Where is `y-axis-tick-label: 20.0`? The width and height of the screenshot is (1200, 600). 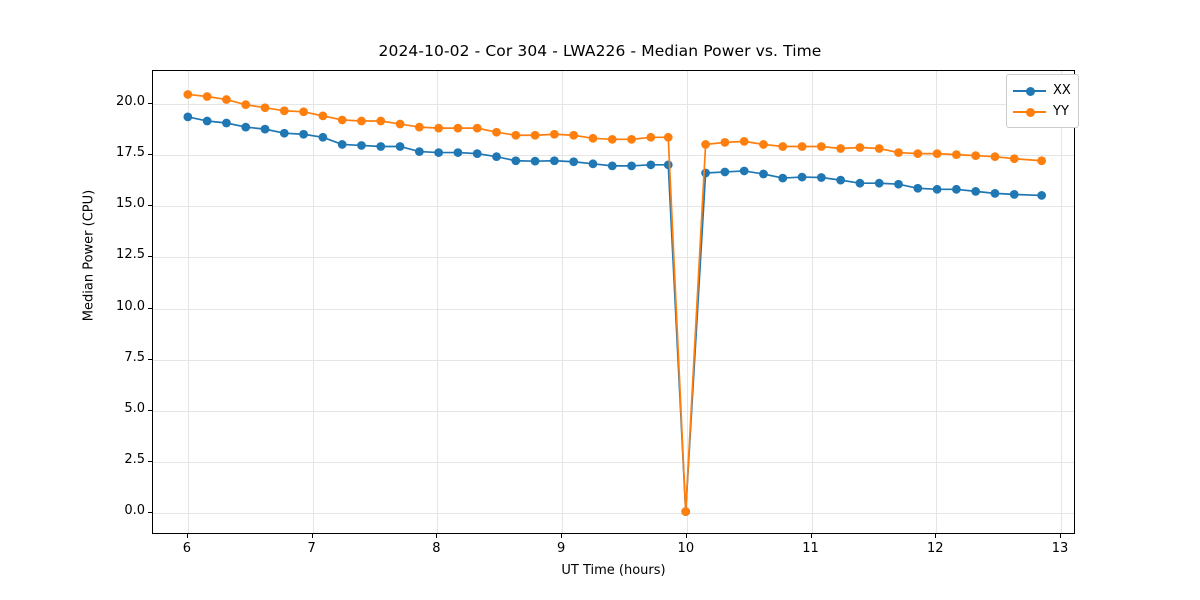
y-axis-tick-label: 20.0 is located at coordinates (130, 101).